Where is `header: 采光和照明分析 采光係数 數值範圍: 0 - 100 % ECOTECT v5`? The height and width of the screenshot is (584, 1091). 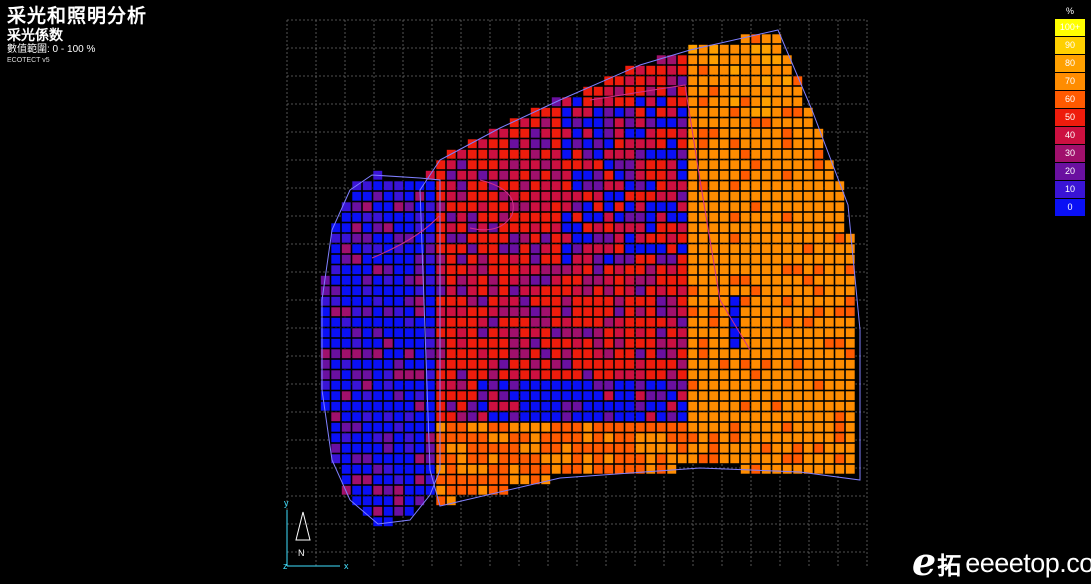 header: 采光和照明分析 采光係数 數值範圍: 0 - 100 % ECOTECT v5 is located at coordinates (77, 35).